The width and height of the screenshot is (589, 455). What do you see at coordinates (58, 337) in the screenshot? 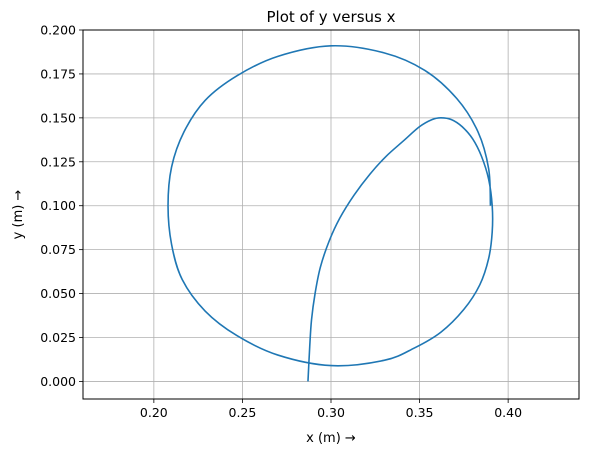
I see `y-tick-label: 0.025` at bounding box center [58, 337].